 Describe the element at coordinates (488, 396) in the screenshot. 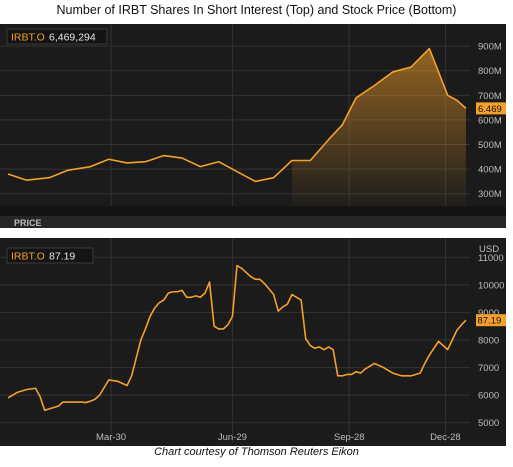

I see `bottom-y-tick-label: 6000` at that location.